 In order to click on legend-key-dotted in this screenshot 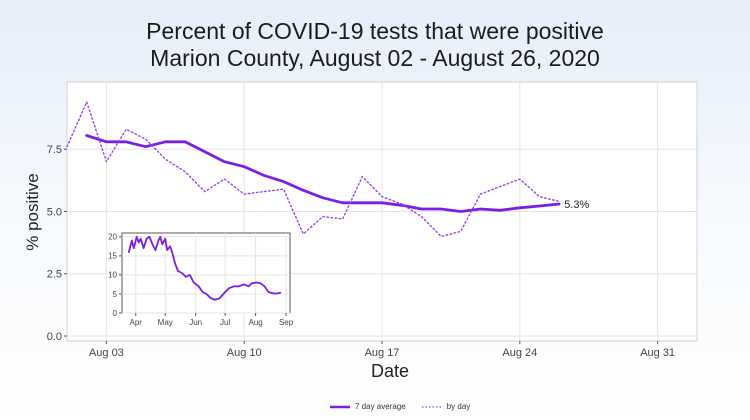, I will do `click(431, 406)`.